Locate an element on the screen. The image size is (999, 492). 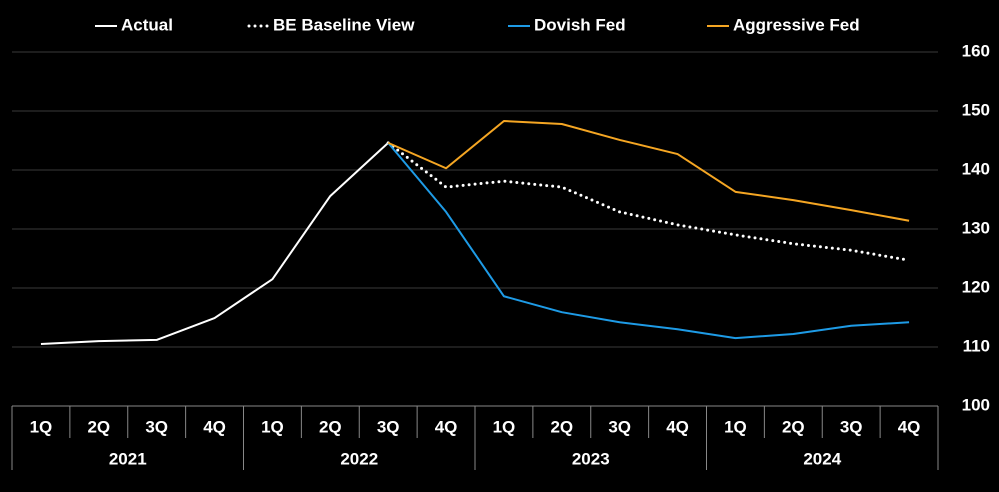
legend-label: BE Baseline View is located at coordinates (344, 24).